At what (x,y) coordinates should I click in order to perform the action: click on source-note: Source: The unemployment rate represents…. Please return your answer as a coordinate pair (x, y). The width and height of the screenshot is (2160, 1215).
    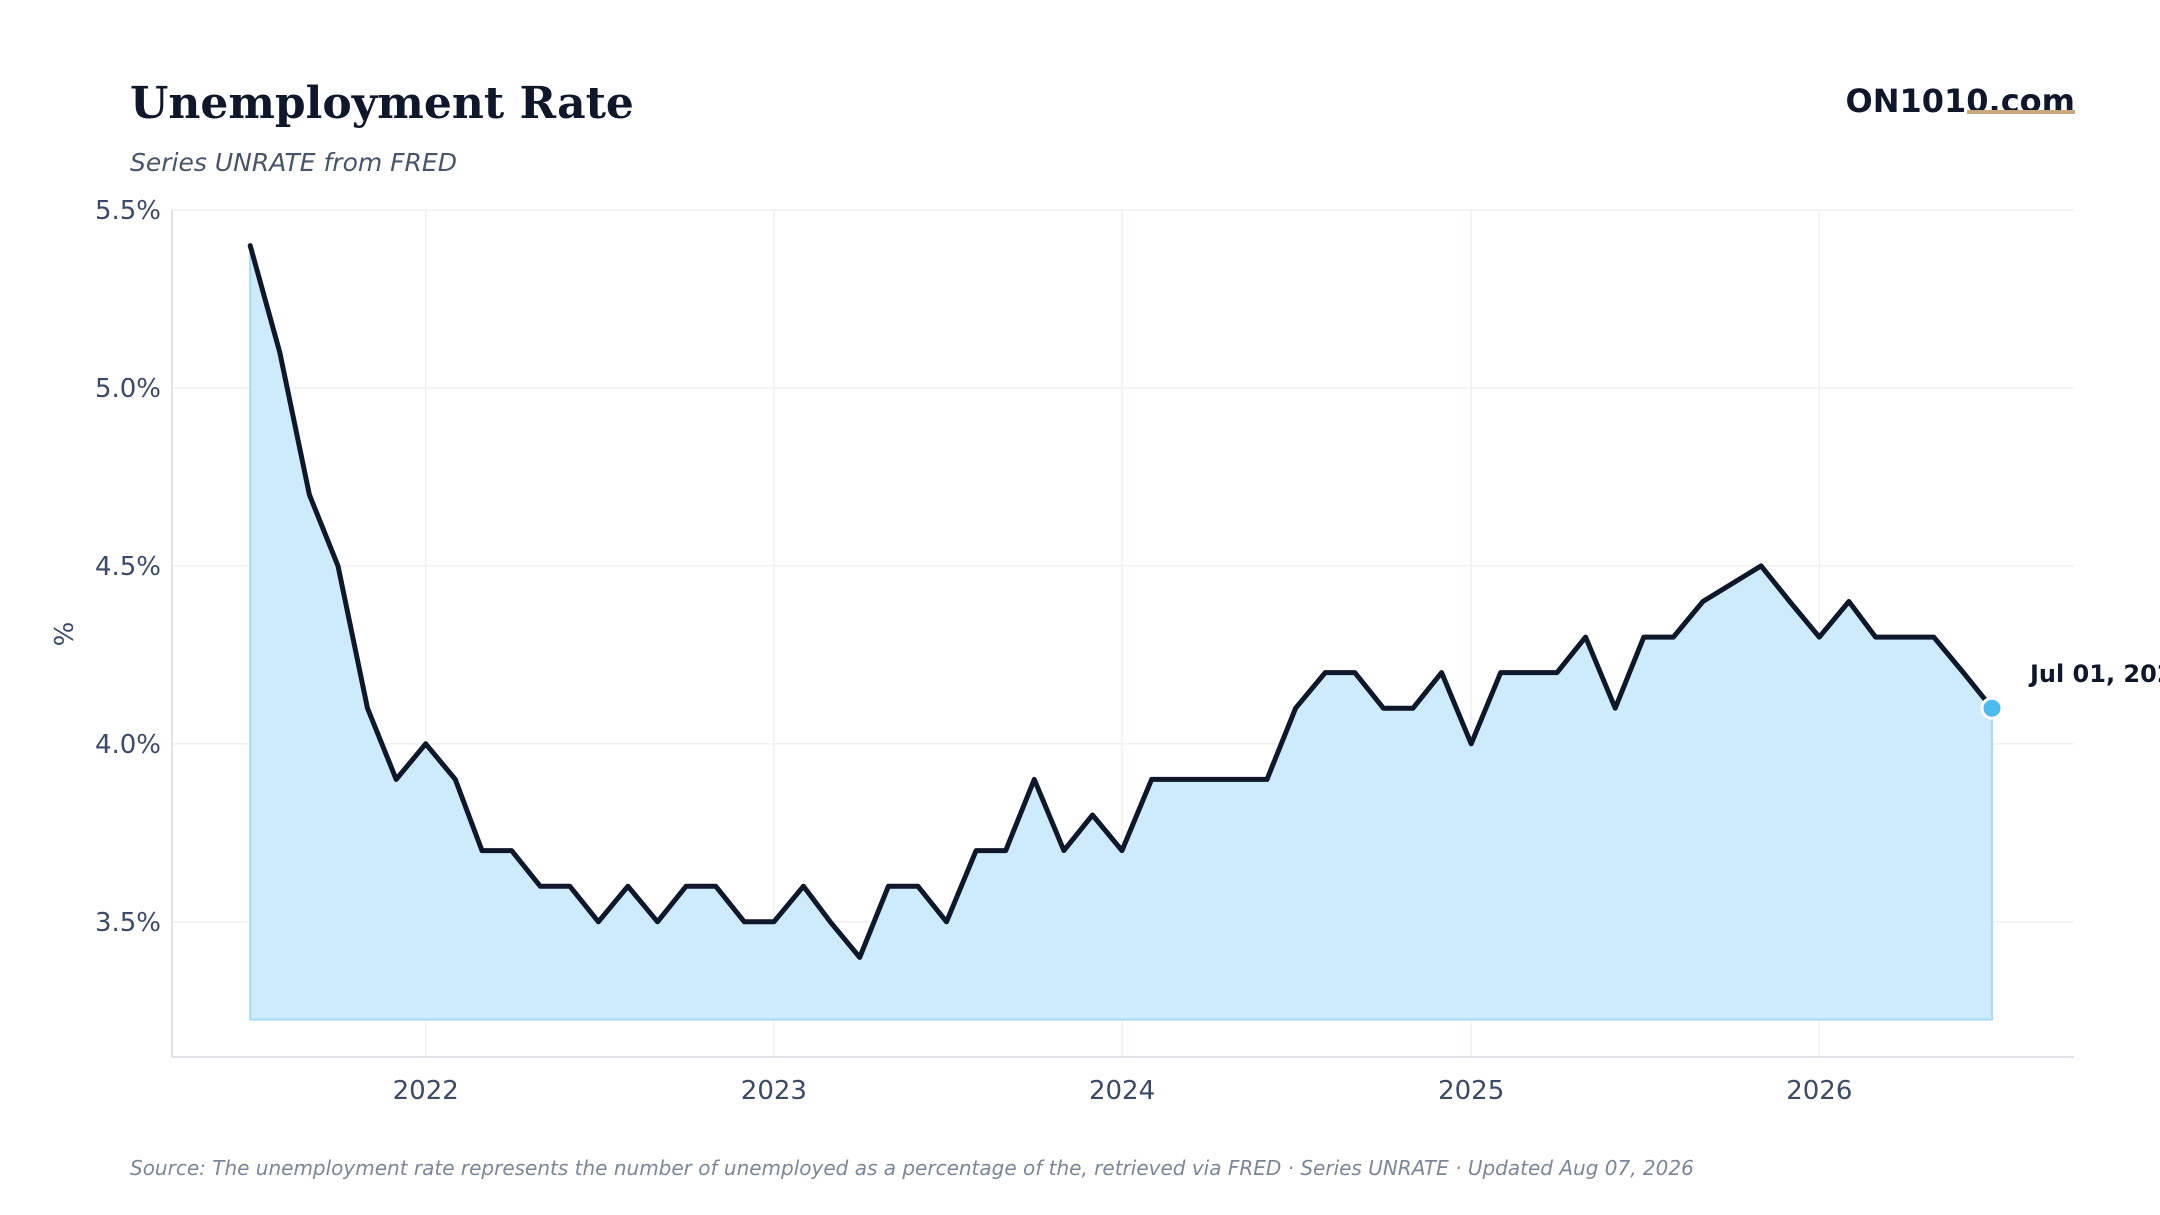
    Looking at the image, I should click on (912, 1168).